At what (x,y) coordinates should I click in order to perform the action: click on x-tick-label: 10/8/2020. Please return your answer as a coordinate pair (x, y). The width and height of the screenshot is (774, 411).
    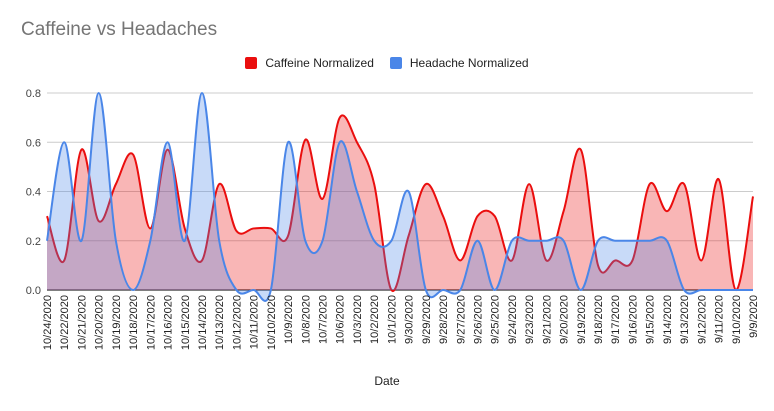
    Looking at the image, I should click on (306, 319).